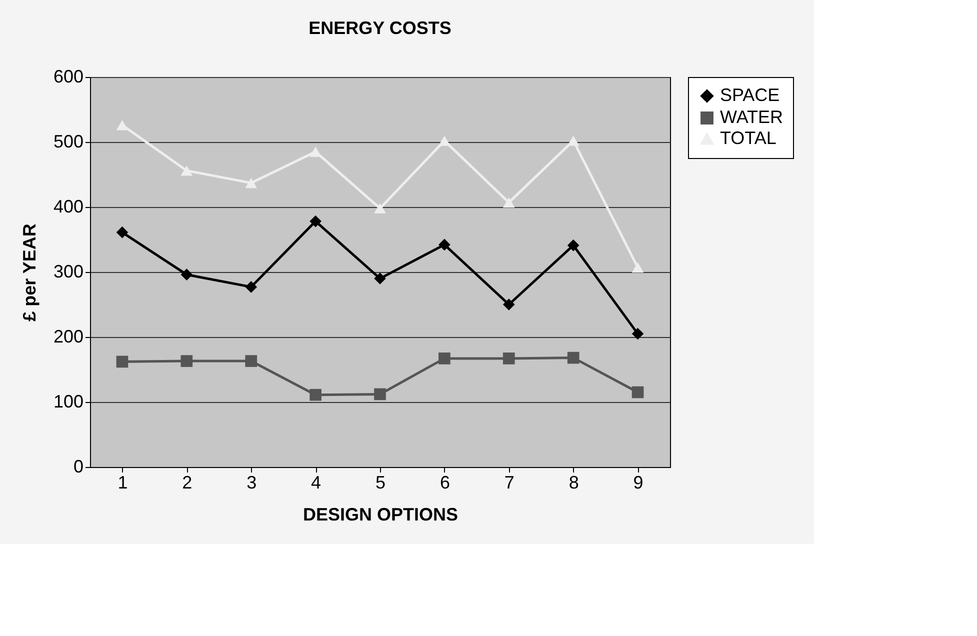 The width and height of the screenshot is (977, 636). Describe the element at coordinates (123, 482) in the screenshot. I see `x-tick-label: 1` at that location.